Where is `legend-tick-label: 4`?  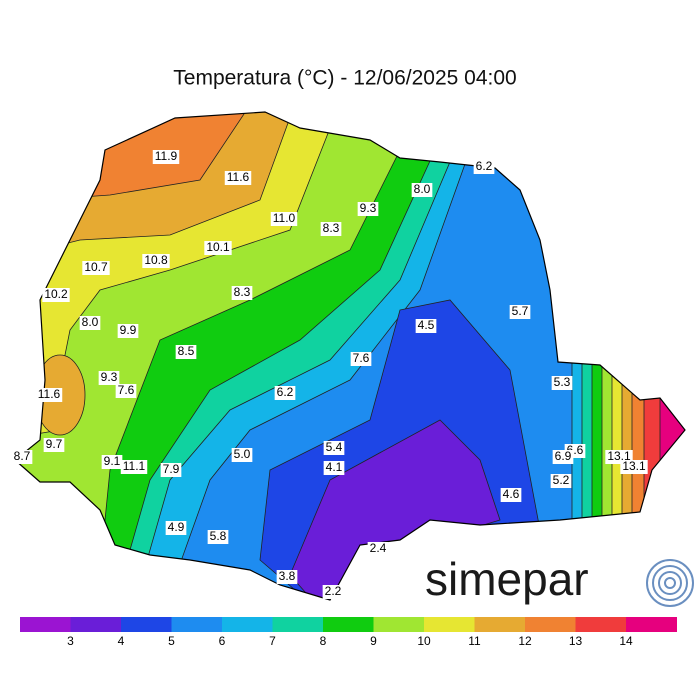
legend-tick-label: 4 is located at coordinates (121, 641).